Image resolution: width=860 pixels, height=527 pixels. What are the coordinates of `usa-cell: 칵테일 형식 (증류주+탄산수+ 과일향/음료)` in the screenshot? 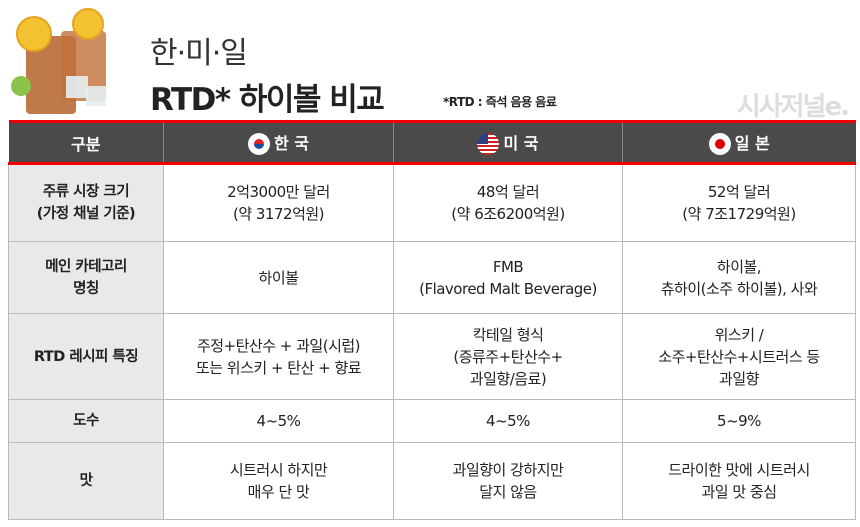 It's located at (508, 356).